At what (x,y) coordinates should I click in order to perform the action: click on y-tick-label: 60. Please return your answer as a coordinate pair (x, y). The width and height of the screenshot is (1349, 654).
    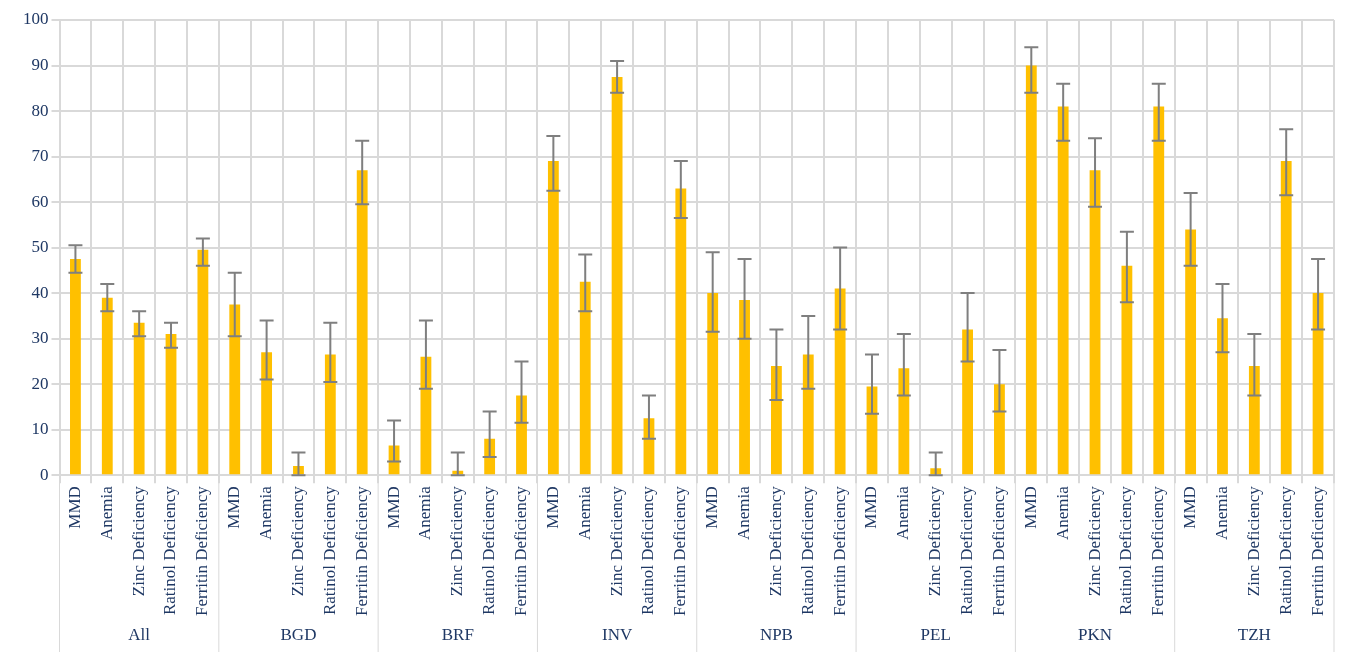
    Looking at the image, I should click on (40, 201).